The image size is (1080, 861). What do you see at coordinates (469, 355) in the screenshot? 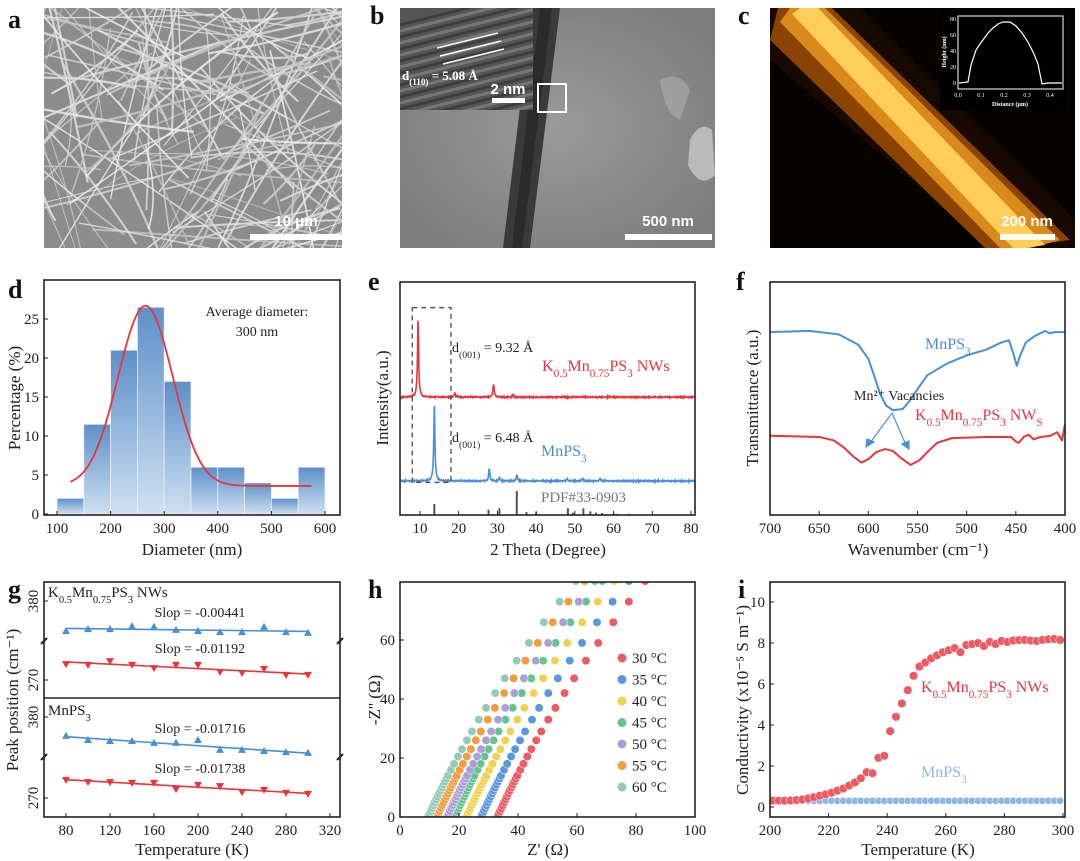
I see `subscript: (001)` at bounding box center [469, 355].